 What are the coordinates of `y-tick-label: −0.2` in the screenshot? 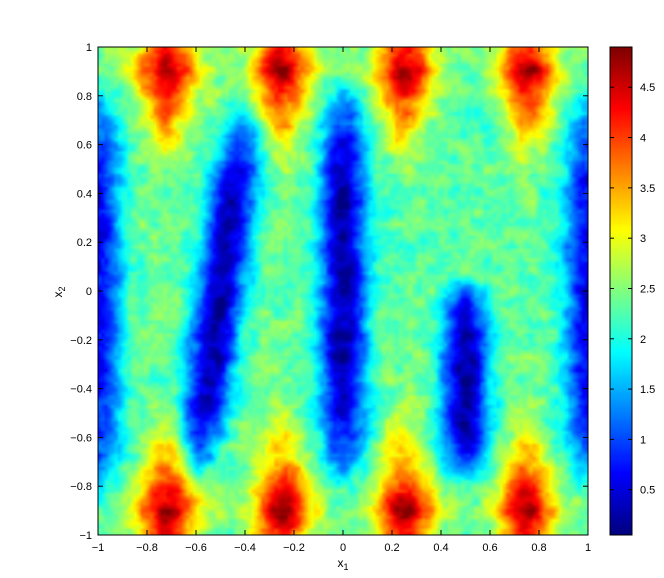 It's located at (81, 341).